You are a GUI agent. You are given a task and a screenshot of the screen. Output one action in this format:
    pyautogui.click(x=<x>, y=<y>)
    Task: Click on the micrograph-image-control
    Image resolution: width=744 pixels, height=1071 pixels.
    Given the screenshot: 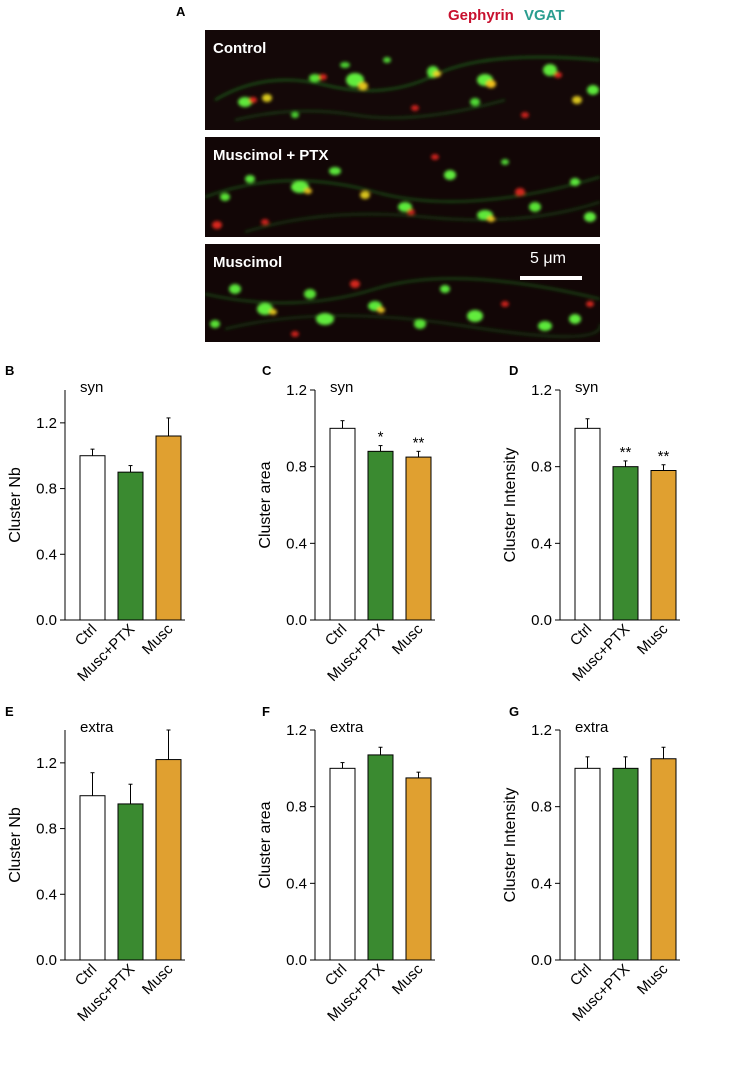 What is the action you would take?
    pyautogui.click(x=402, y=80)
    